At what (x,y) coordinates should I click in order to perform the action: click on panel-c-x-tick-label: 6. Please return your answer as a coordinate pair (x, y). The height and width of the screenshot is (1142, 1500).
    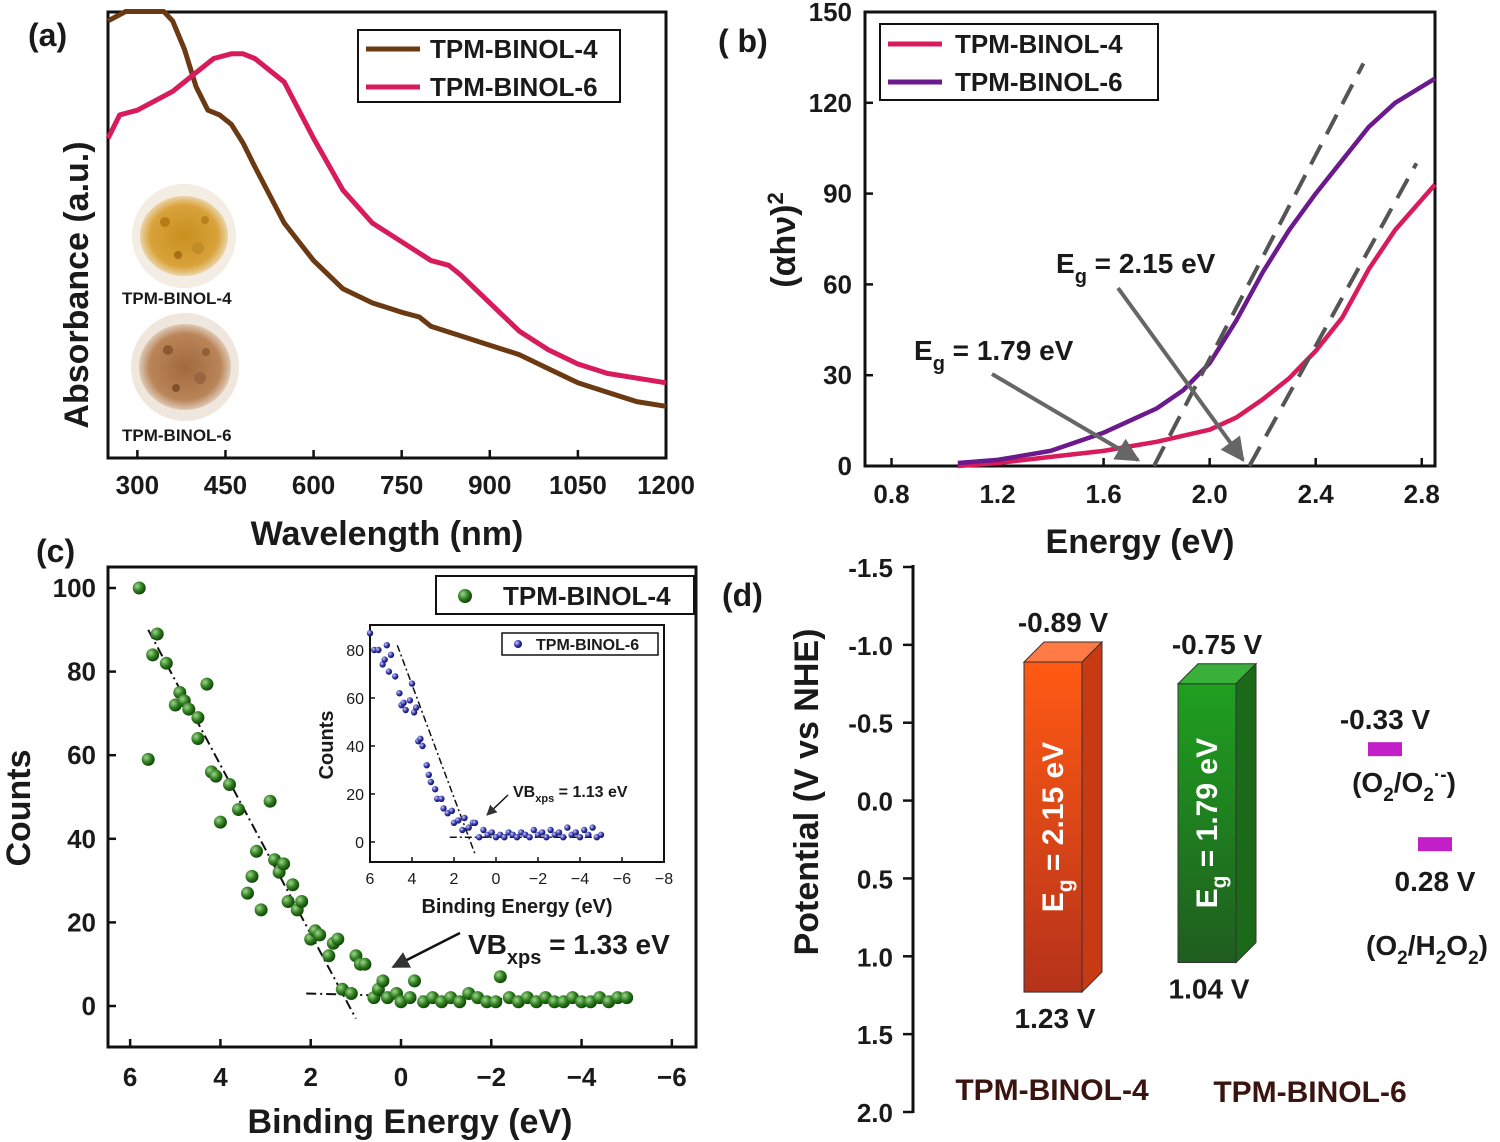
    Looking at the image, I should click on (130, 1077).